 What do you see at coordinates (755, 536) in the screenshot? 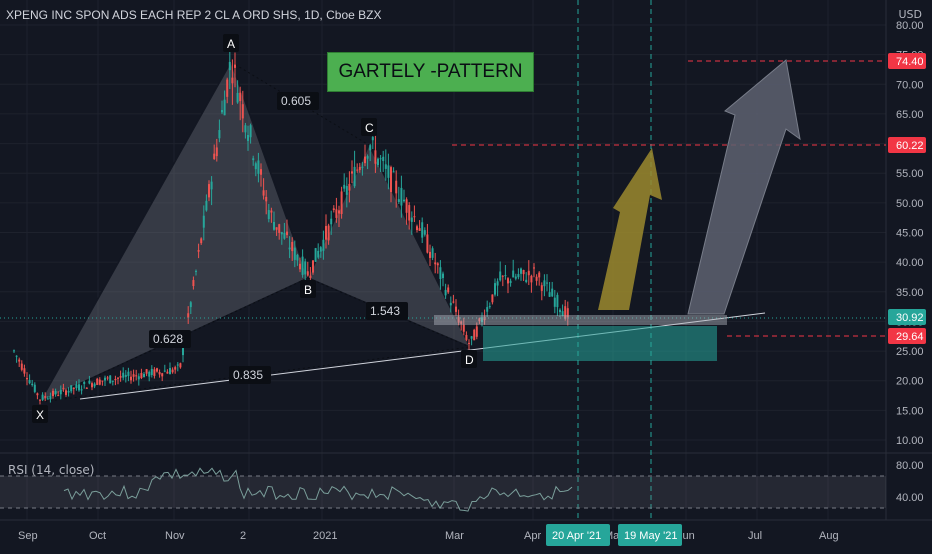
I see `time-tick-label: Jul` at bounding box center [755, 536].